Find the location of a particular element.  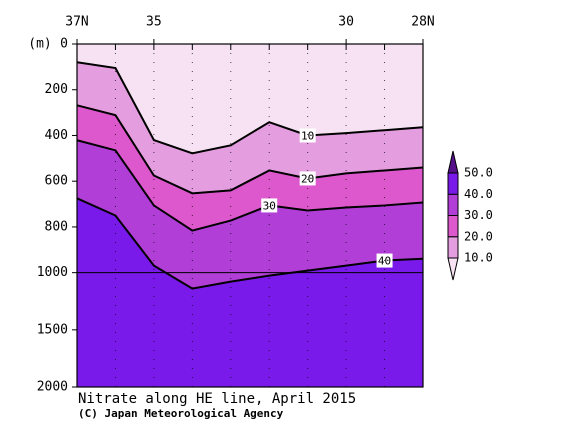

contour-label: 20 is located at coordinates (307, 178).